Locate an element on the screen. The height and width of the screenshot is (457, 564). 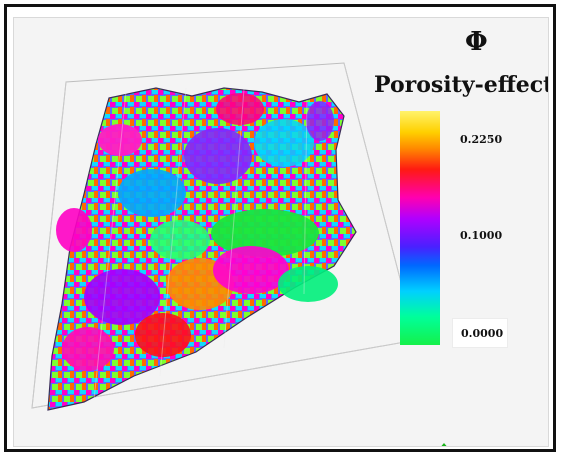
grid-edge-bottom is located at coordinates (224, 374).